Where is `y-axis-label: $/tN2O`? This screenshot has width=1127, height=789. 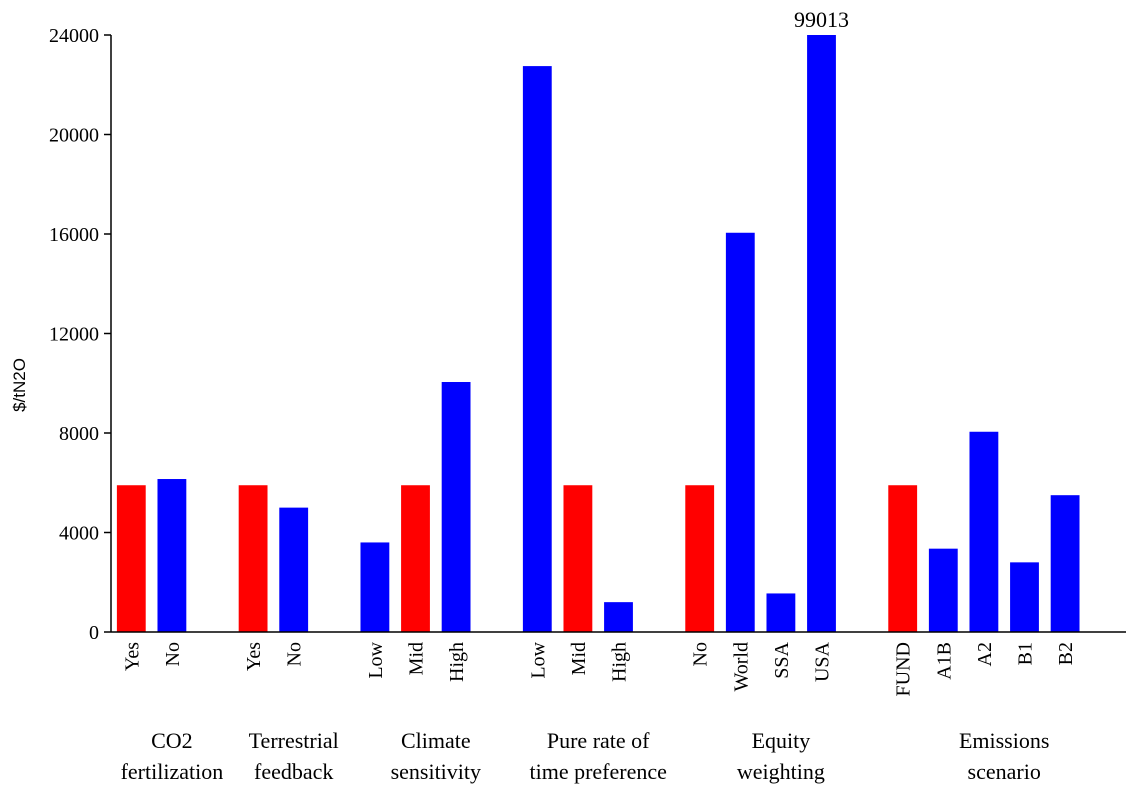 y-axis-label: $/tN2O is located at coordinates (19, 385).